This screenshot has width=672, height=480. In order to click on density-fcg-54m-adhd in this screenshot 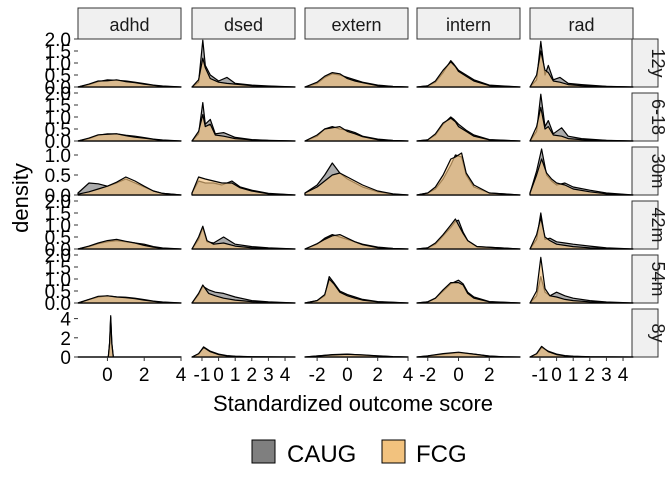, I will do `click(129, 299)`.